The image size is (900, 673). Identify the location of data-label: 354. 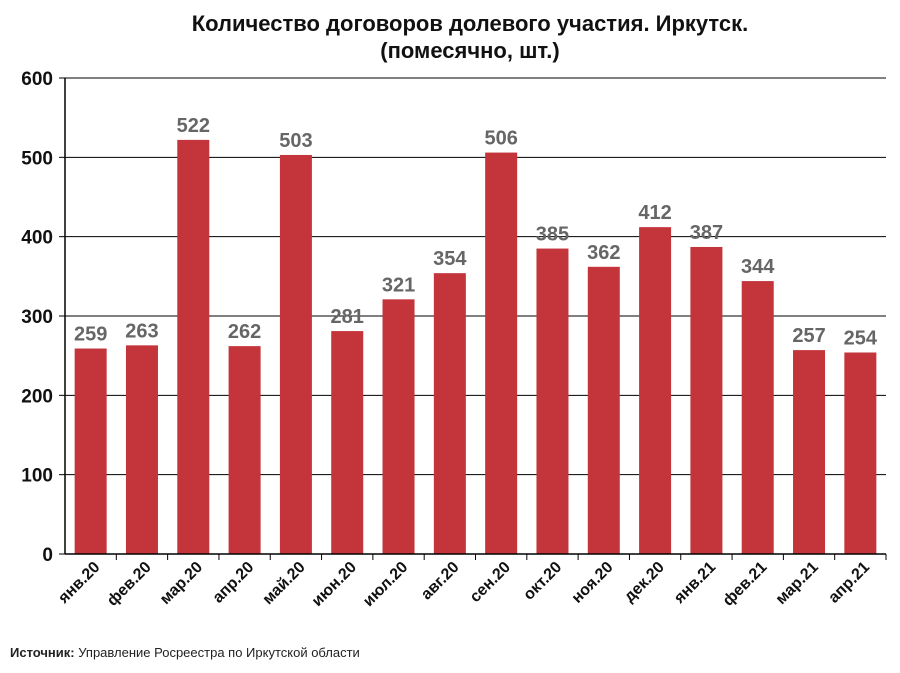
(450, 259).